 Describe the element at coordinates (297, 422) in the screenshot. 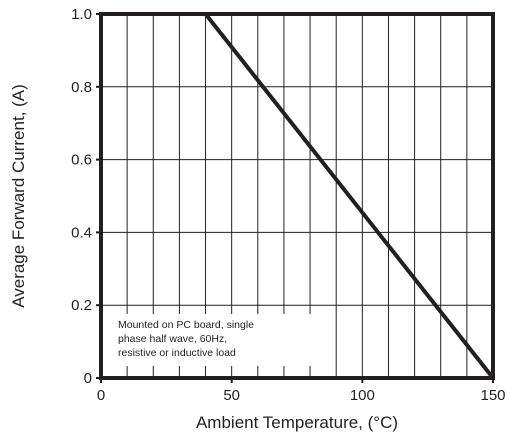

I see `x-axis-title: Ambient Temperature, (°C)` at that location.